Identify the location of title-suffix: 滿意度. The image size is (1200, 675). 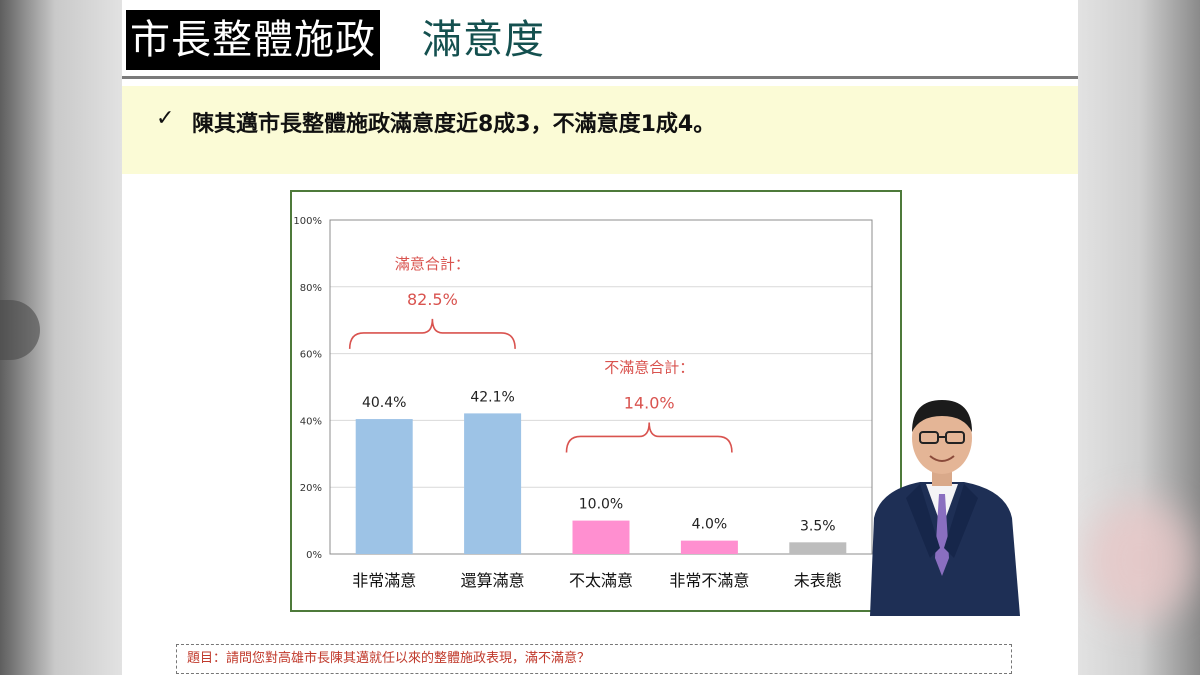
(483, 40).